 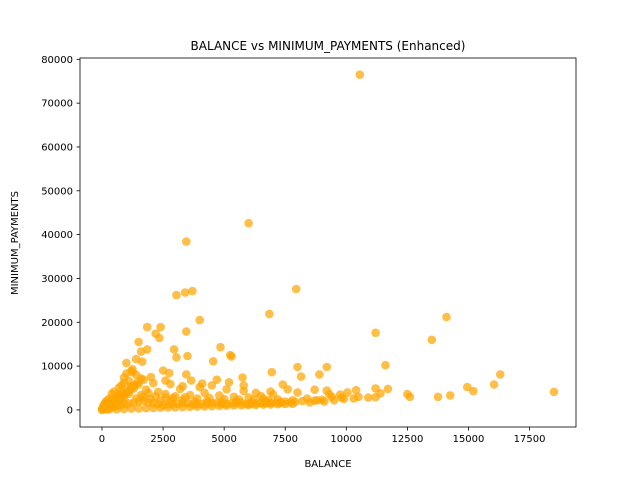 I want to click on y-tick-label: 10000, so click(x=57, y=367).